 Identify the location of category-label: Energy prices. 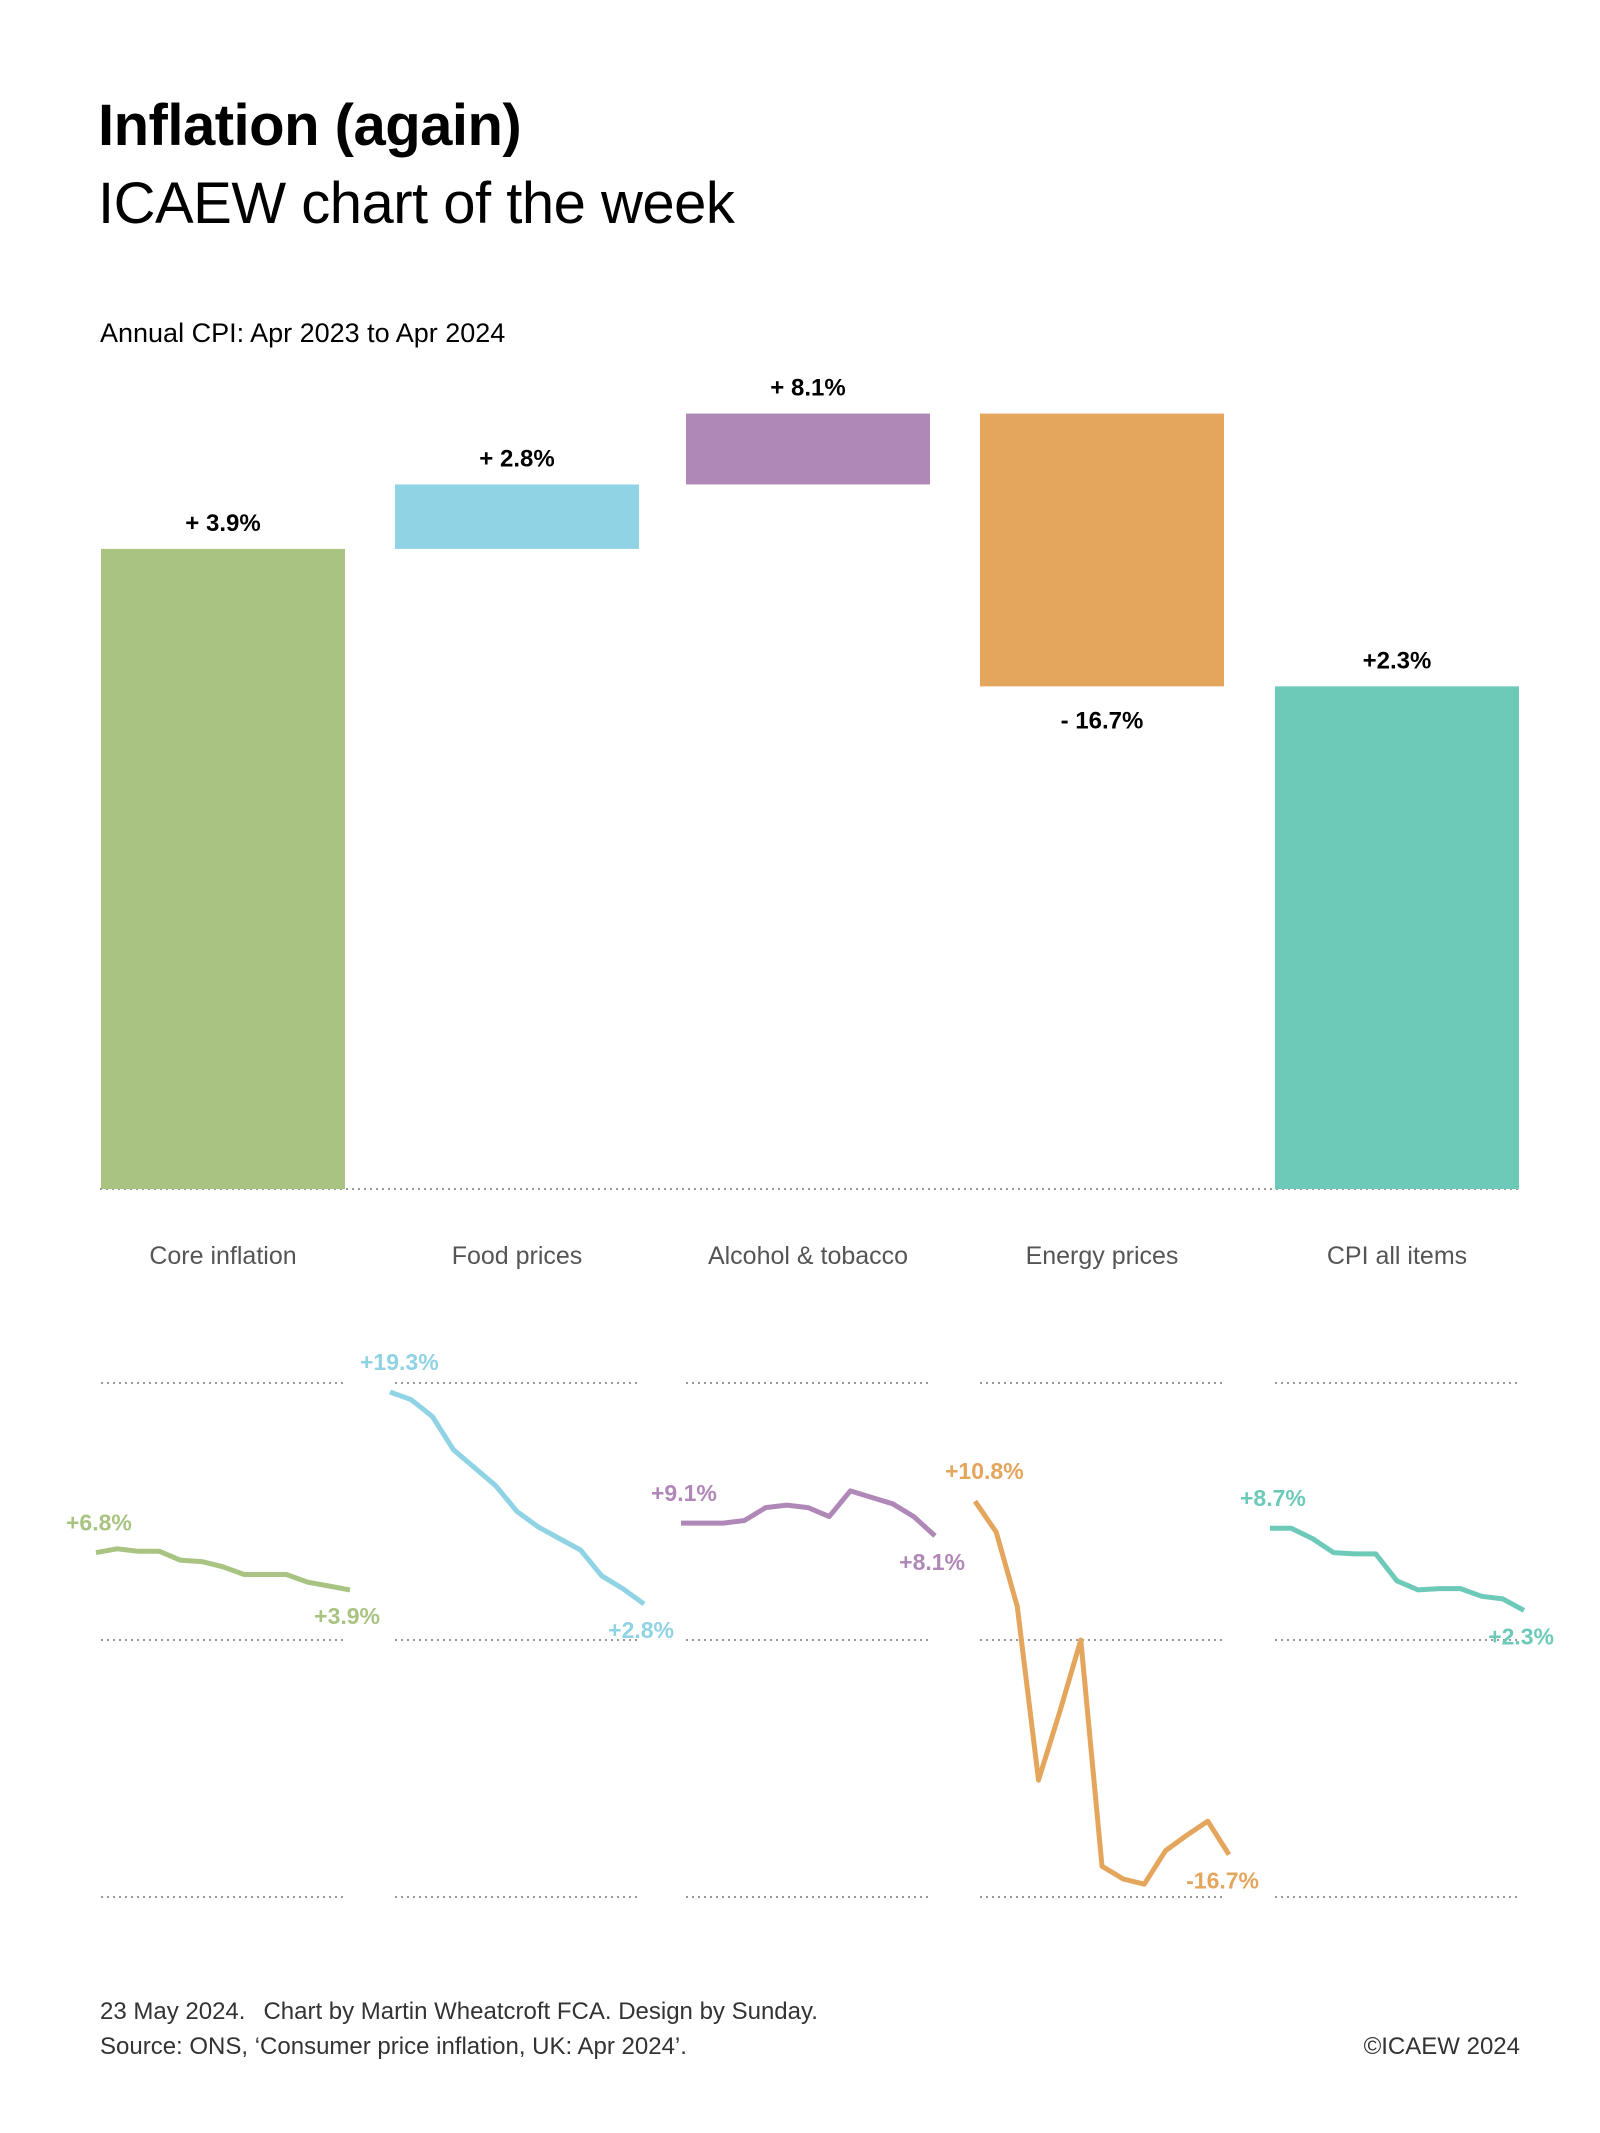
(1102, 1256).